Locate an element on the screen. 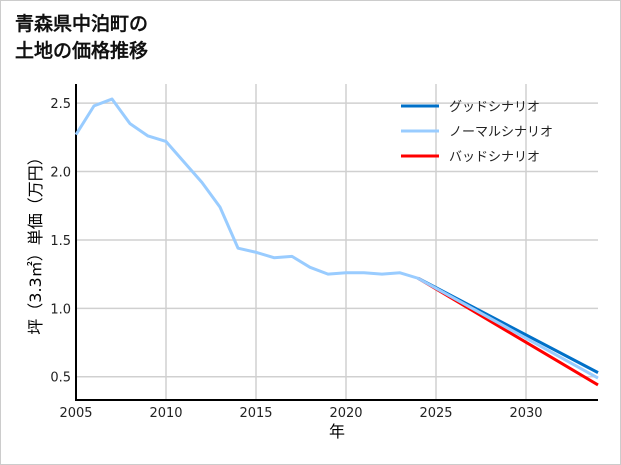 The width and height of the screenshot is (621, 465). x-axis-label: 年 is located at coordinates (337, 431).